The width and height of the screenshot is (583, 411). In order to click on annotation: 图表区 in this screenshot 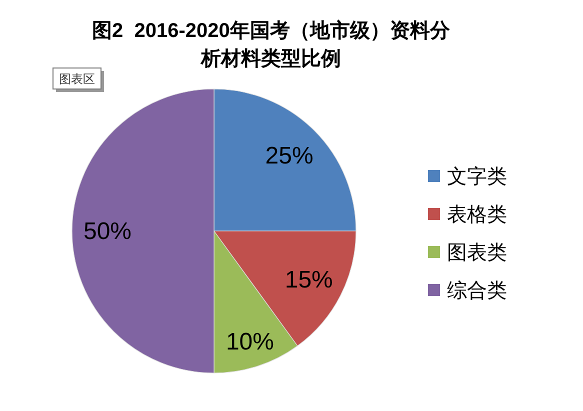, I will do `click(78, 80)`.